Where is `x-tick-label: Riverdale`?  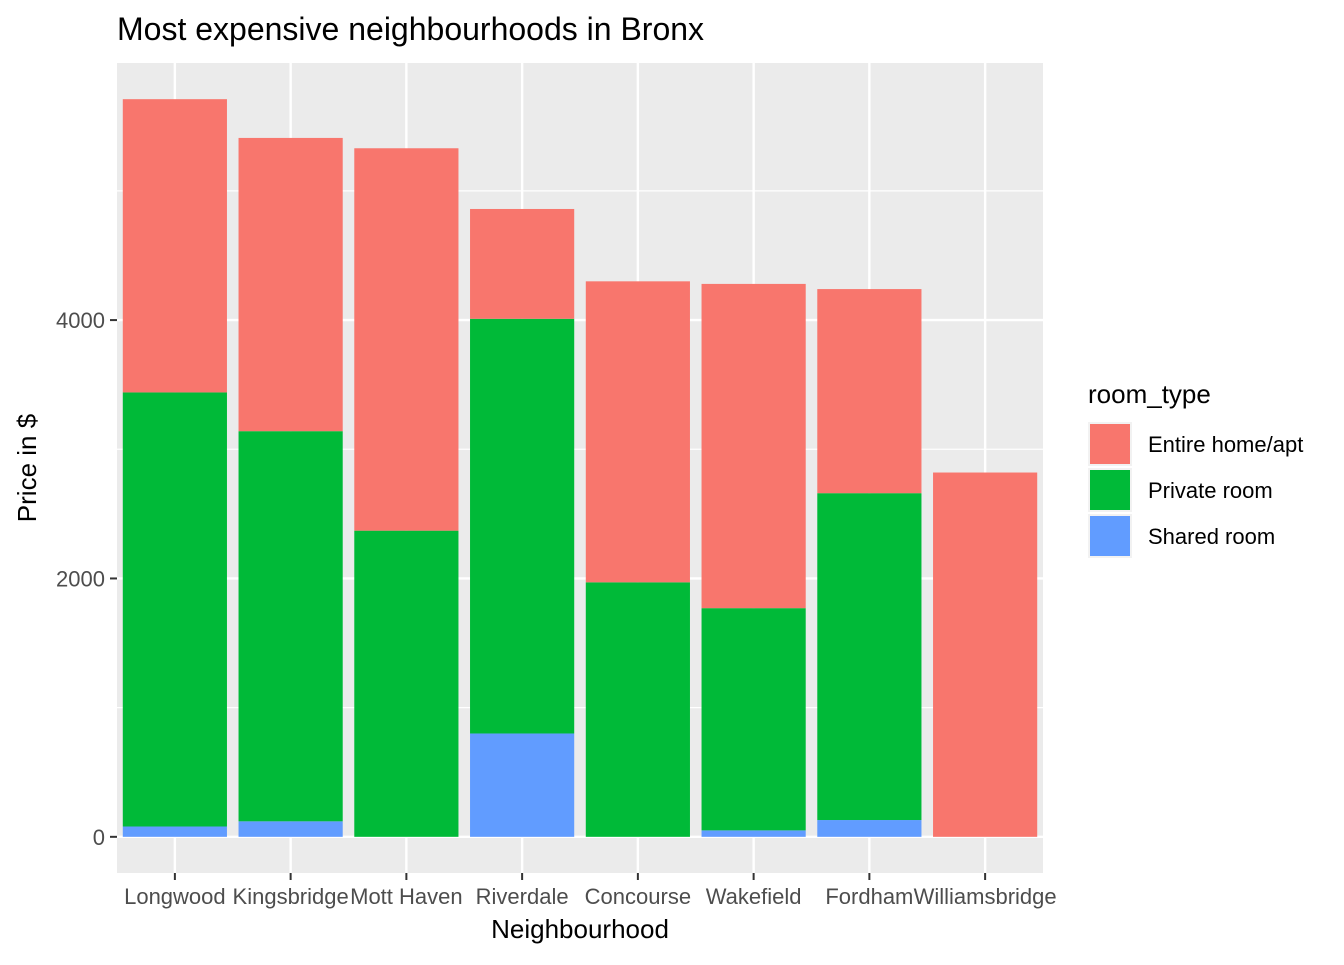
x-tick-label: Riverdale is located at coordinates (522, 896).